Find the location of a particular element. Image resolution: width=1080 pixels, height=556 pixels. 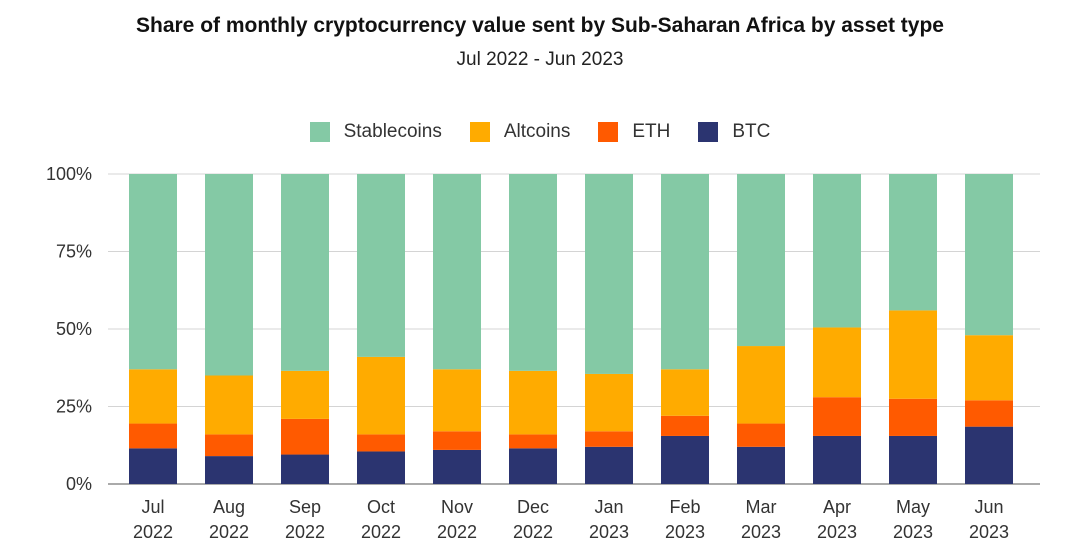

bar-eth-nov-2022 is located at coordinates (457, 440).